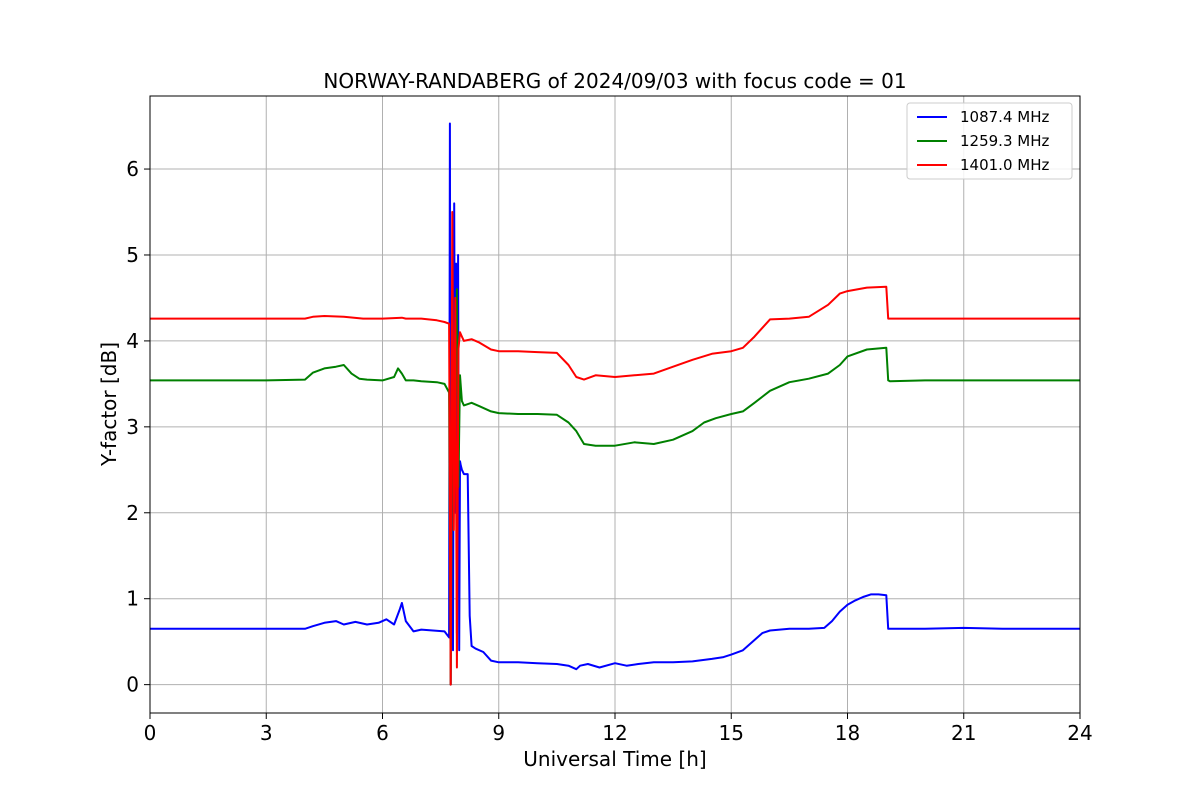 Image resolution: width=1200 pixels, height=800 pixels. Describe the element at coordinates (382, 733) in the screenshot. I see `x-tick-label: 6` at that location.